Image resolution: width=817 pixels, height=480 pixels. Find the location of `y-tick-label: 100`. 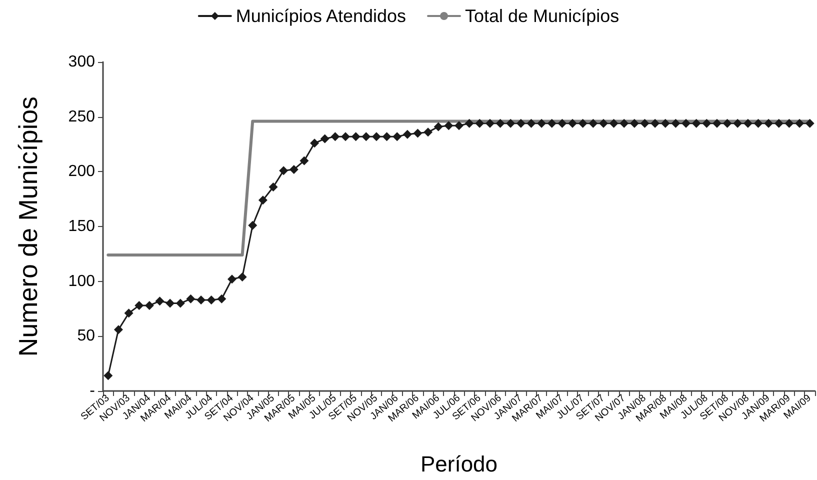

y-tick-label: 100 is located at coordinates (82, 281).